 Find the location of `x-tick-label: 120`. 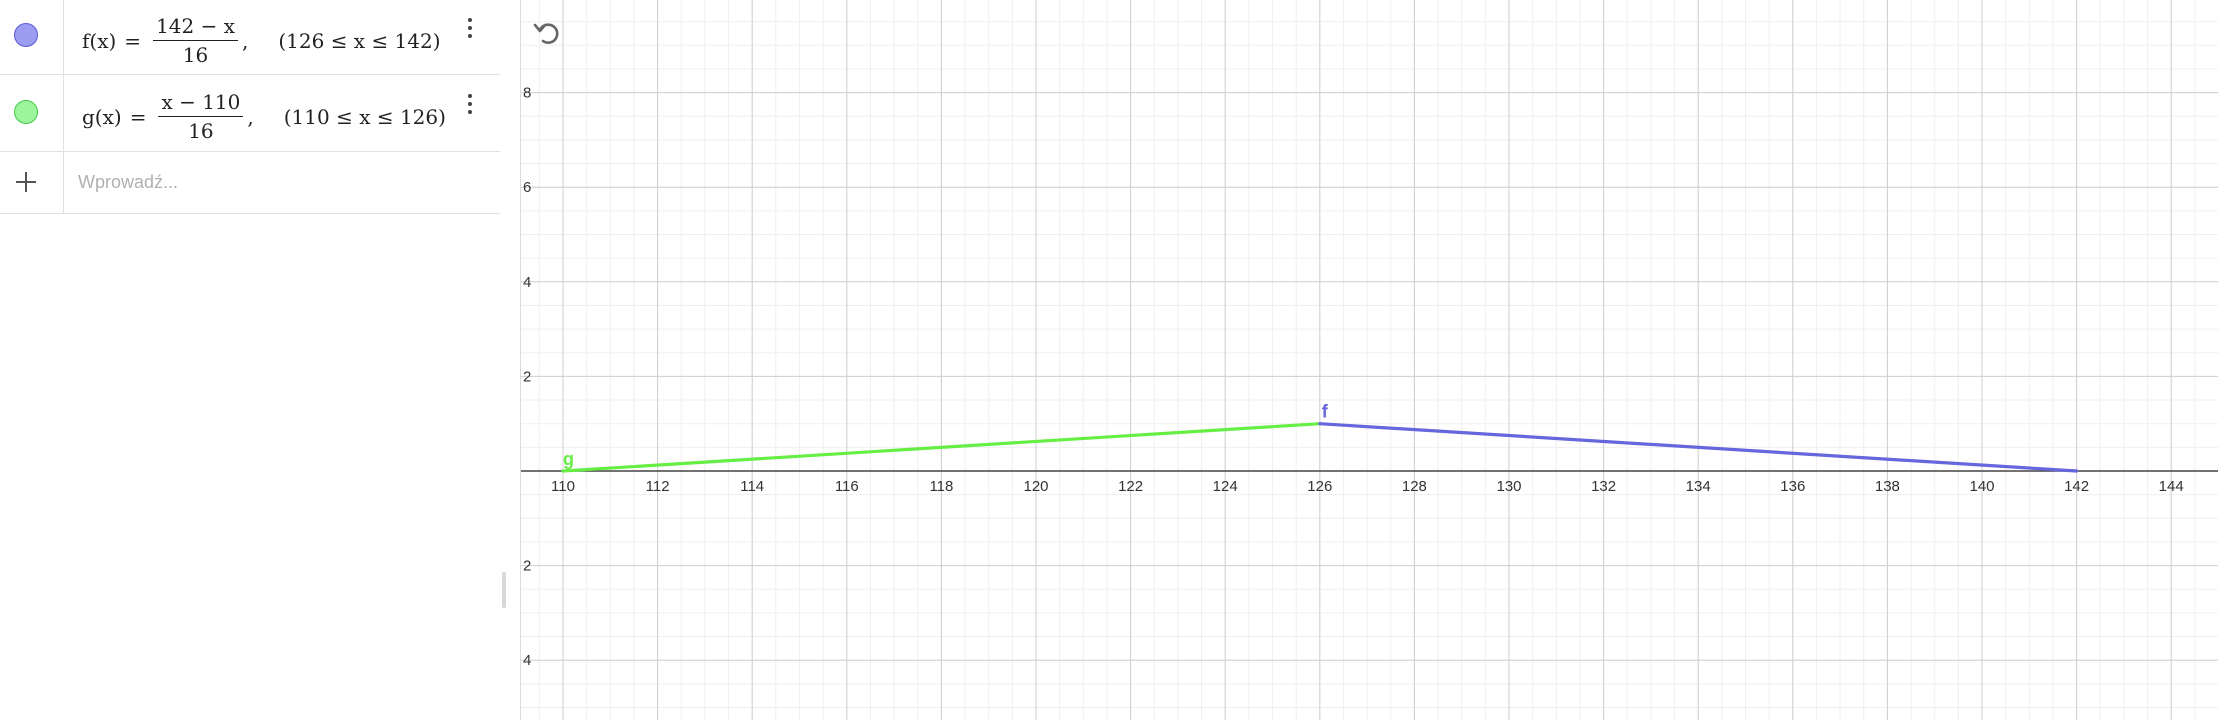

x-tick-label: 120 is located at coordinates (1035, 486).